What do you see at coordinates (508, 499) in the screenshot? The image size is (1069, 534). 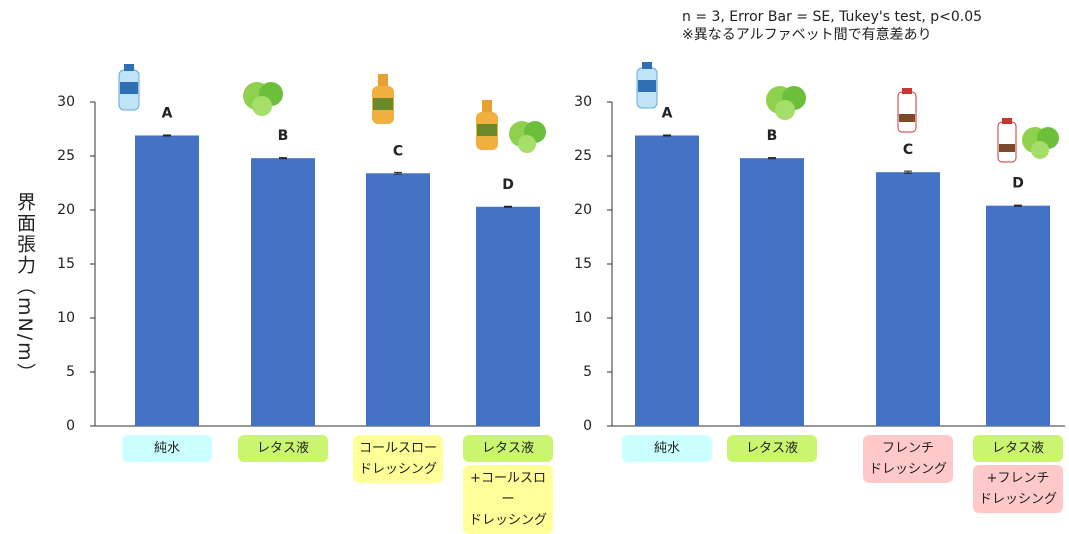 I see `category-label: +コールスロー ドレッシング` at bounding box center [508, 499].